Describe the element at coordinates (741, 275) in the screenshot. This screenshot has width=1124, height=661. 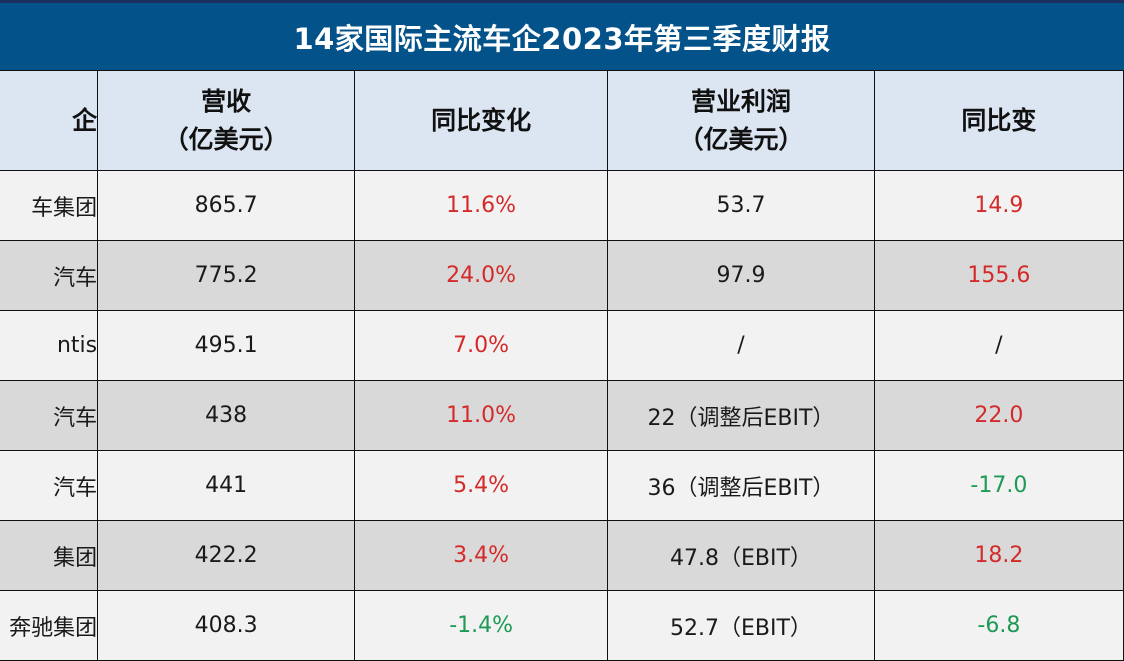
I see `operating-profit-cell: 97.9` at that location.